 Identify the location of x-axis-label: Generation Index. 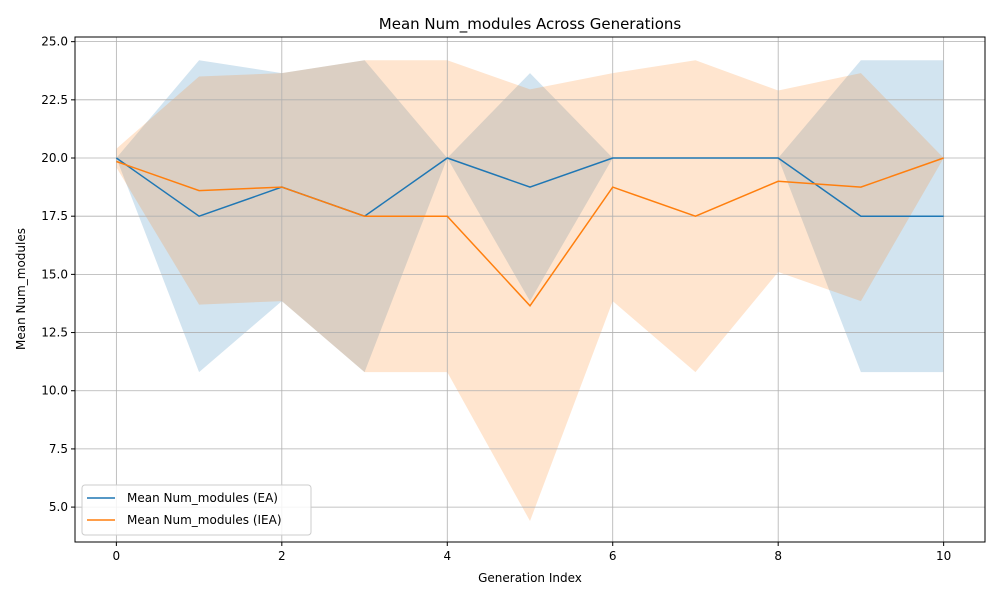
(530, 578).